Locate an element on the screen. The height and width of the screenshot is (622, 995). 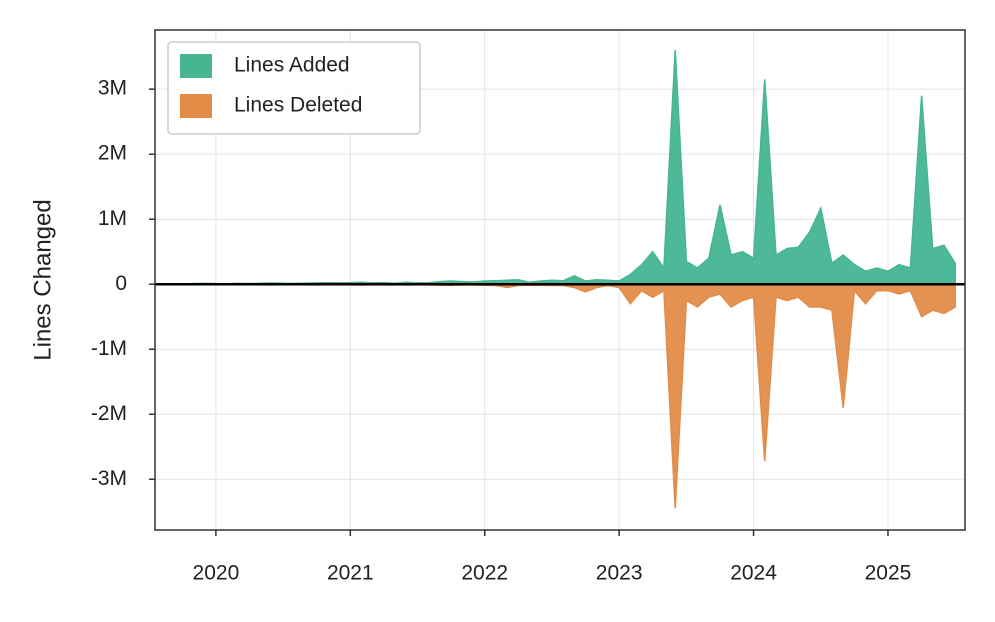
y-tick-label: 3M is located at coordinates (112, 88).